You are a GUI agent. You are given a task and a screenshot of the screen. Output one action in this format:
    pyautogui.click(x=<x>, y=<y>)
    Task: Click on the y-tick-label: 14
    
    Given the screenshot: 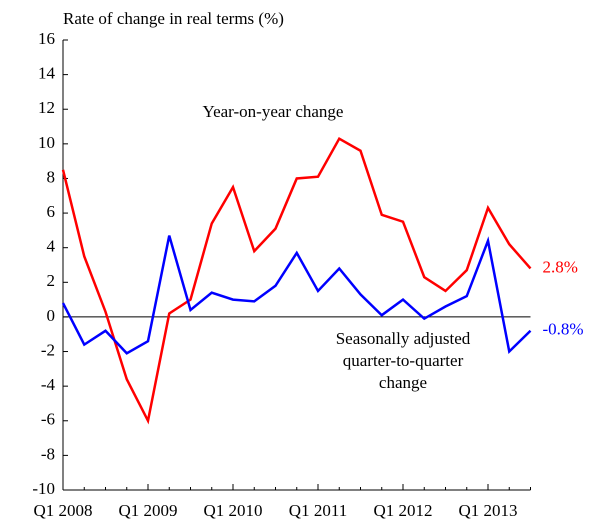 What is the action you would take?
    pyautogui.click(x=47, y=73)
    